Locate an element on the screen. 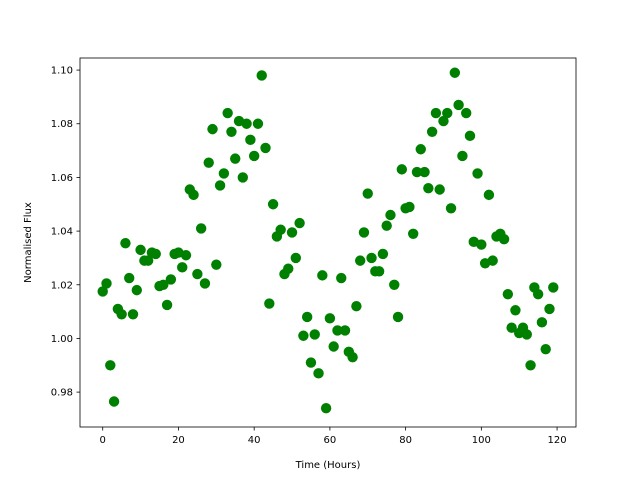  x-tick-label: 40 is located at coordinates (254, 440).